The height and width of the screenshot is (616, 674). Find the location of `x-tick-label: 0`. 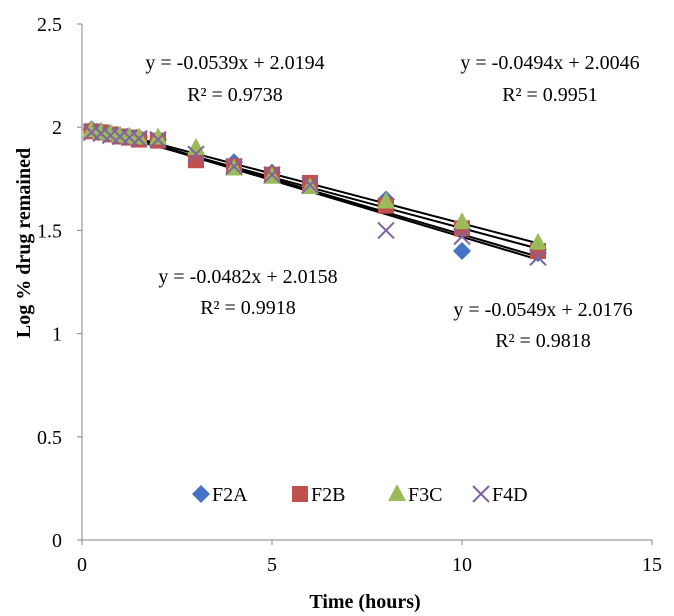

x-tick-label: 0 is located at coordinates (82, 565).